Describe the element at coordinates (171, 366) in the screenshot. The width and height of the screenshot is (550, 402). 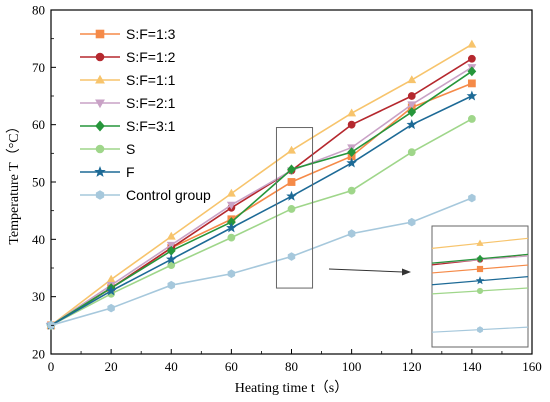
I see `x-tick-label: 40` at that location.